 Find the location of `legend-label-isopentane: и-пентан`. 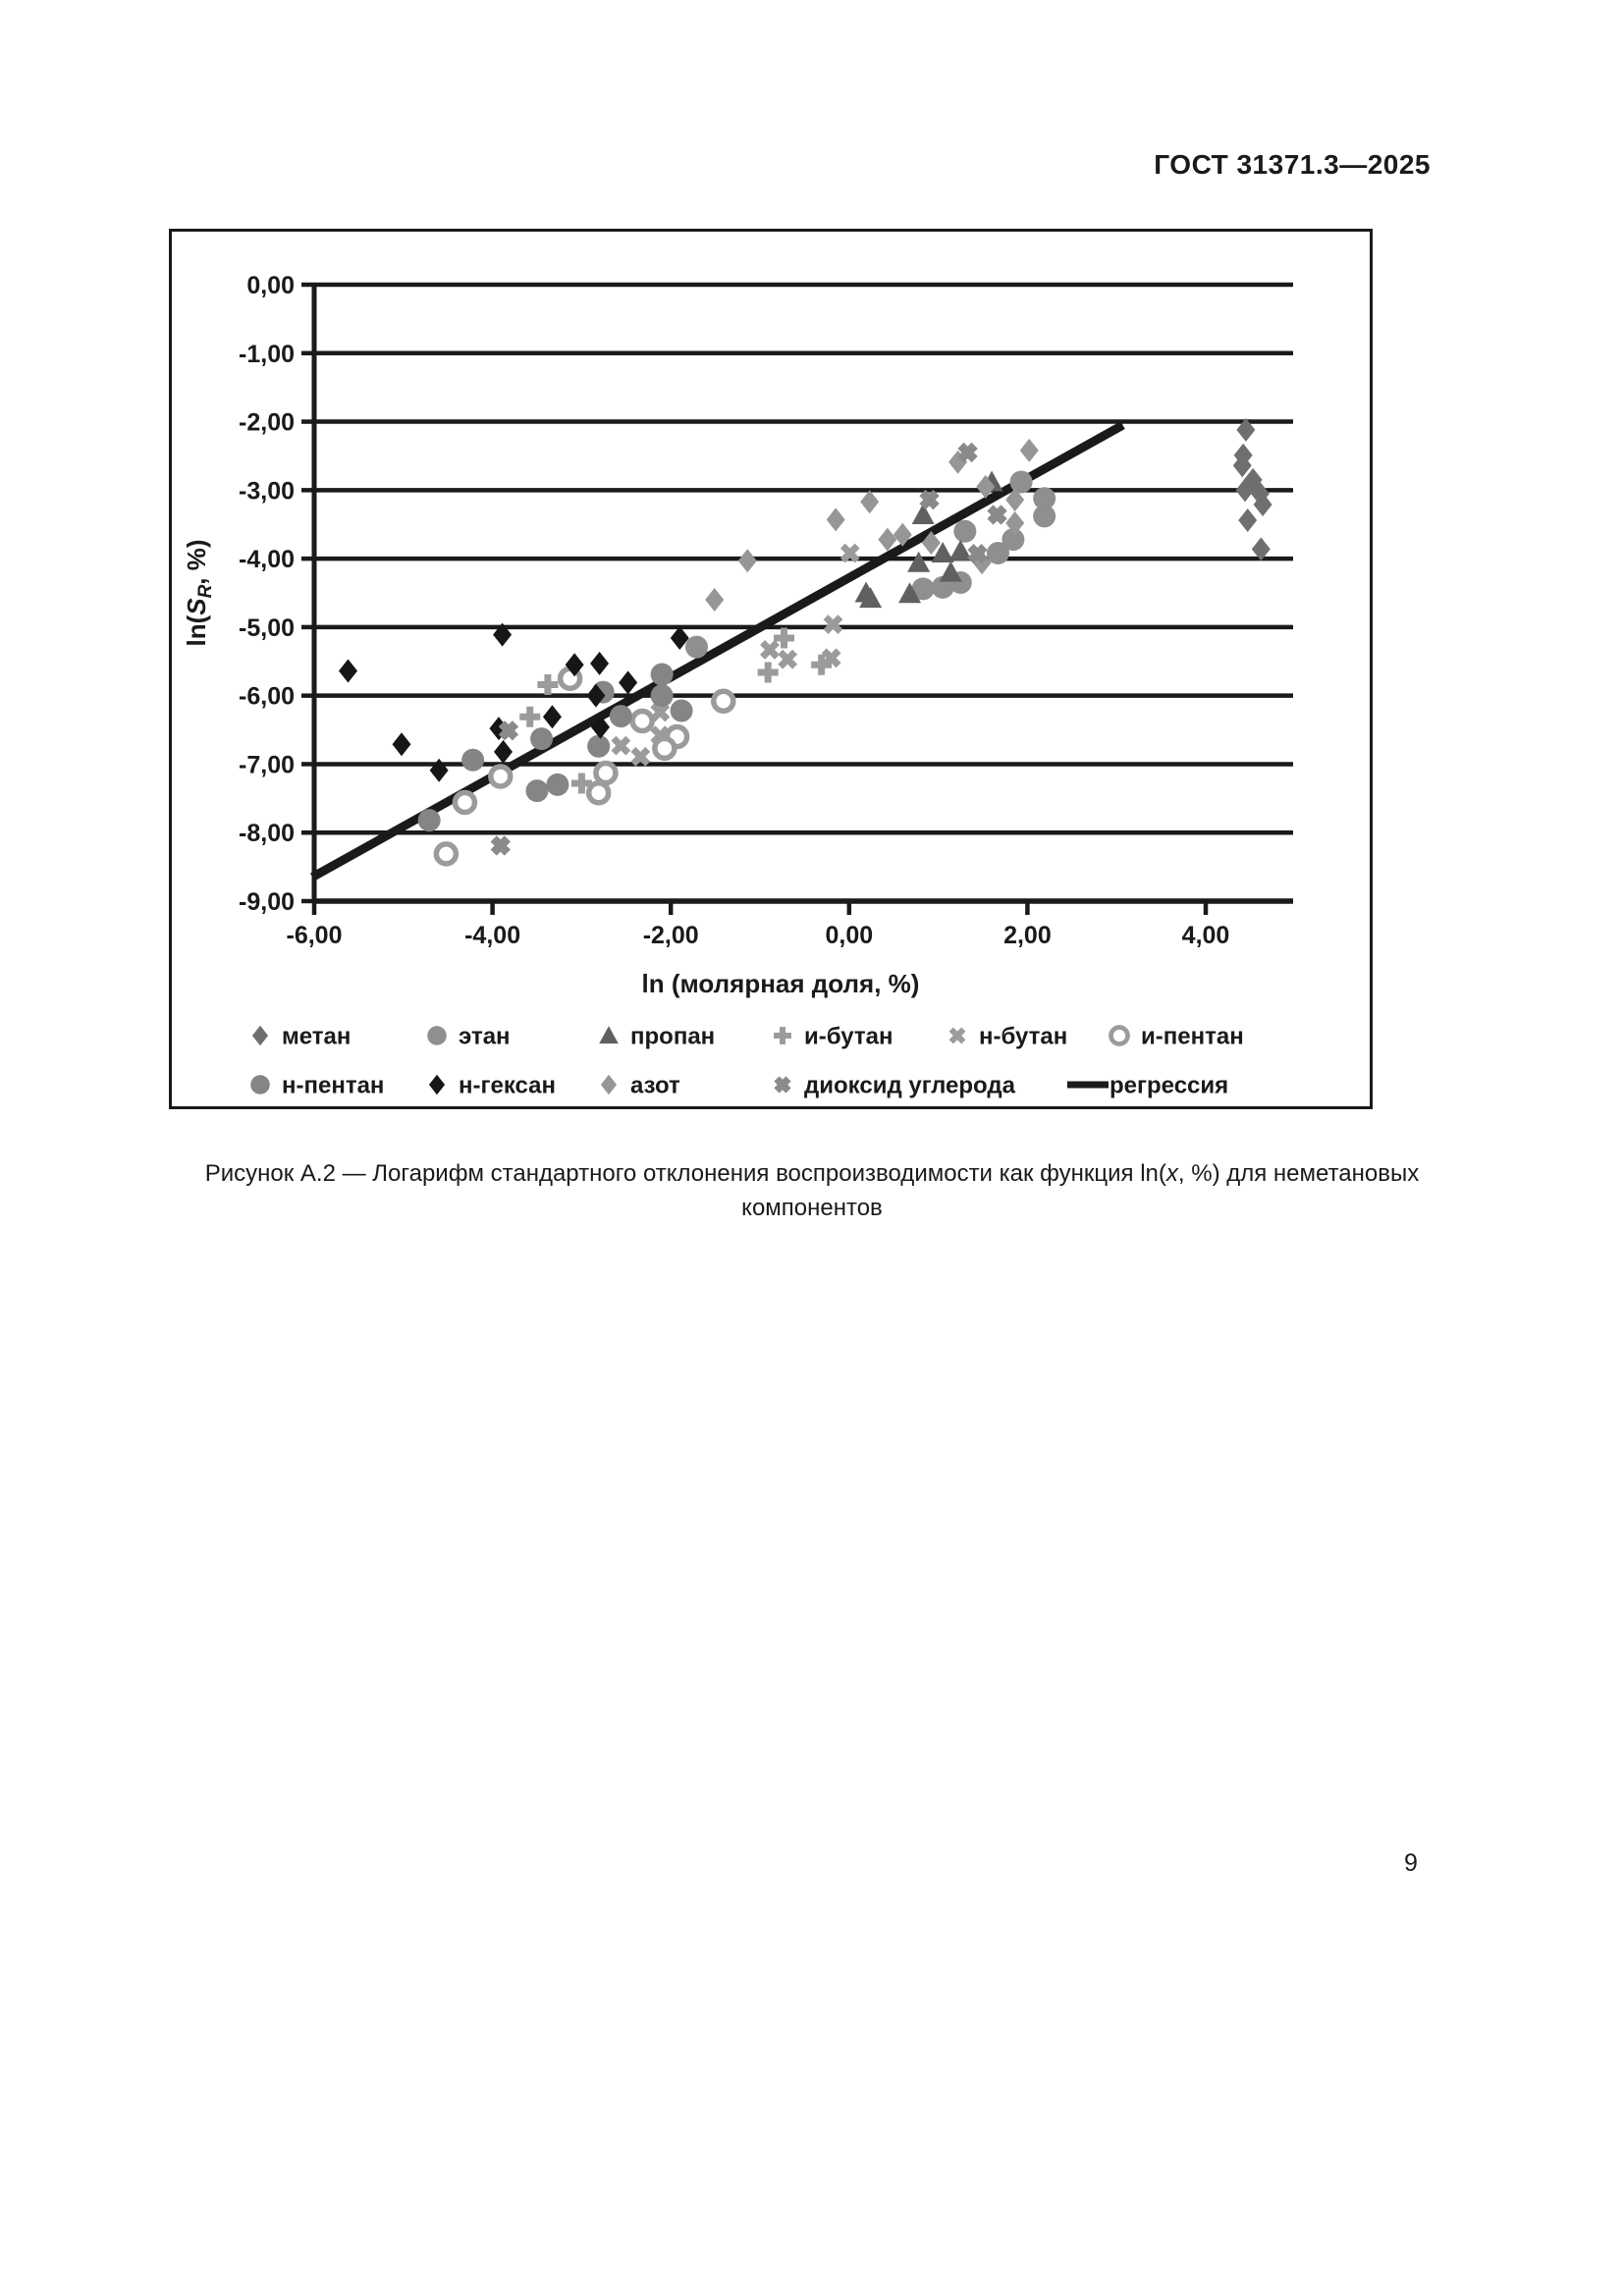

legend-label-isopentane: и-пентан is located at coordinates (1192, 1037).